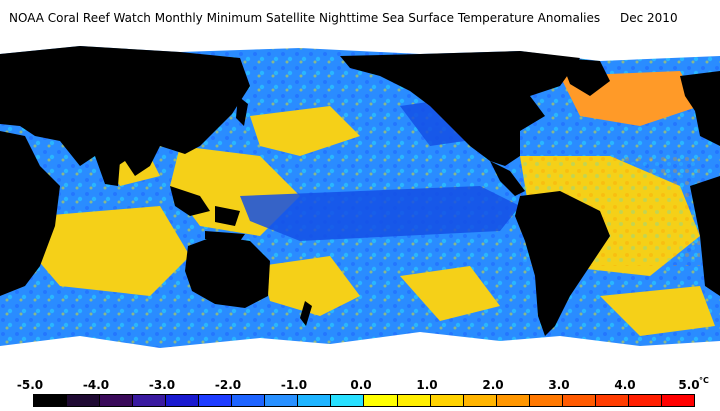 This screenshot has width=720, height=411. I want to click on land-north-america, so click(460, 108).